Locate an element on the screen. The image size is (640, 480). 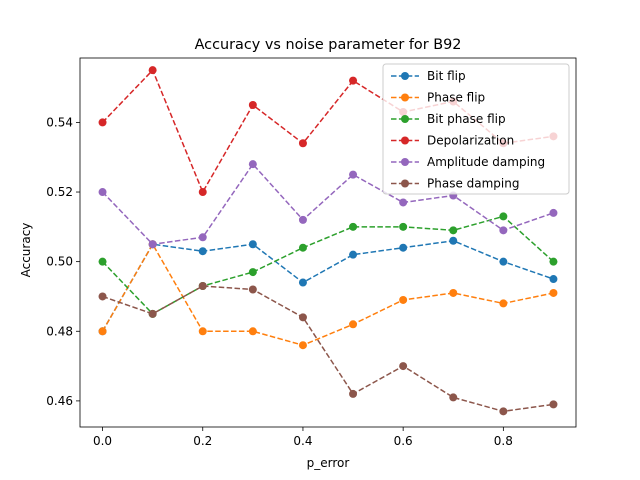
legend-entry: Phase flip is located at coordinates (438, 98).